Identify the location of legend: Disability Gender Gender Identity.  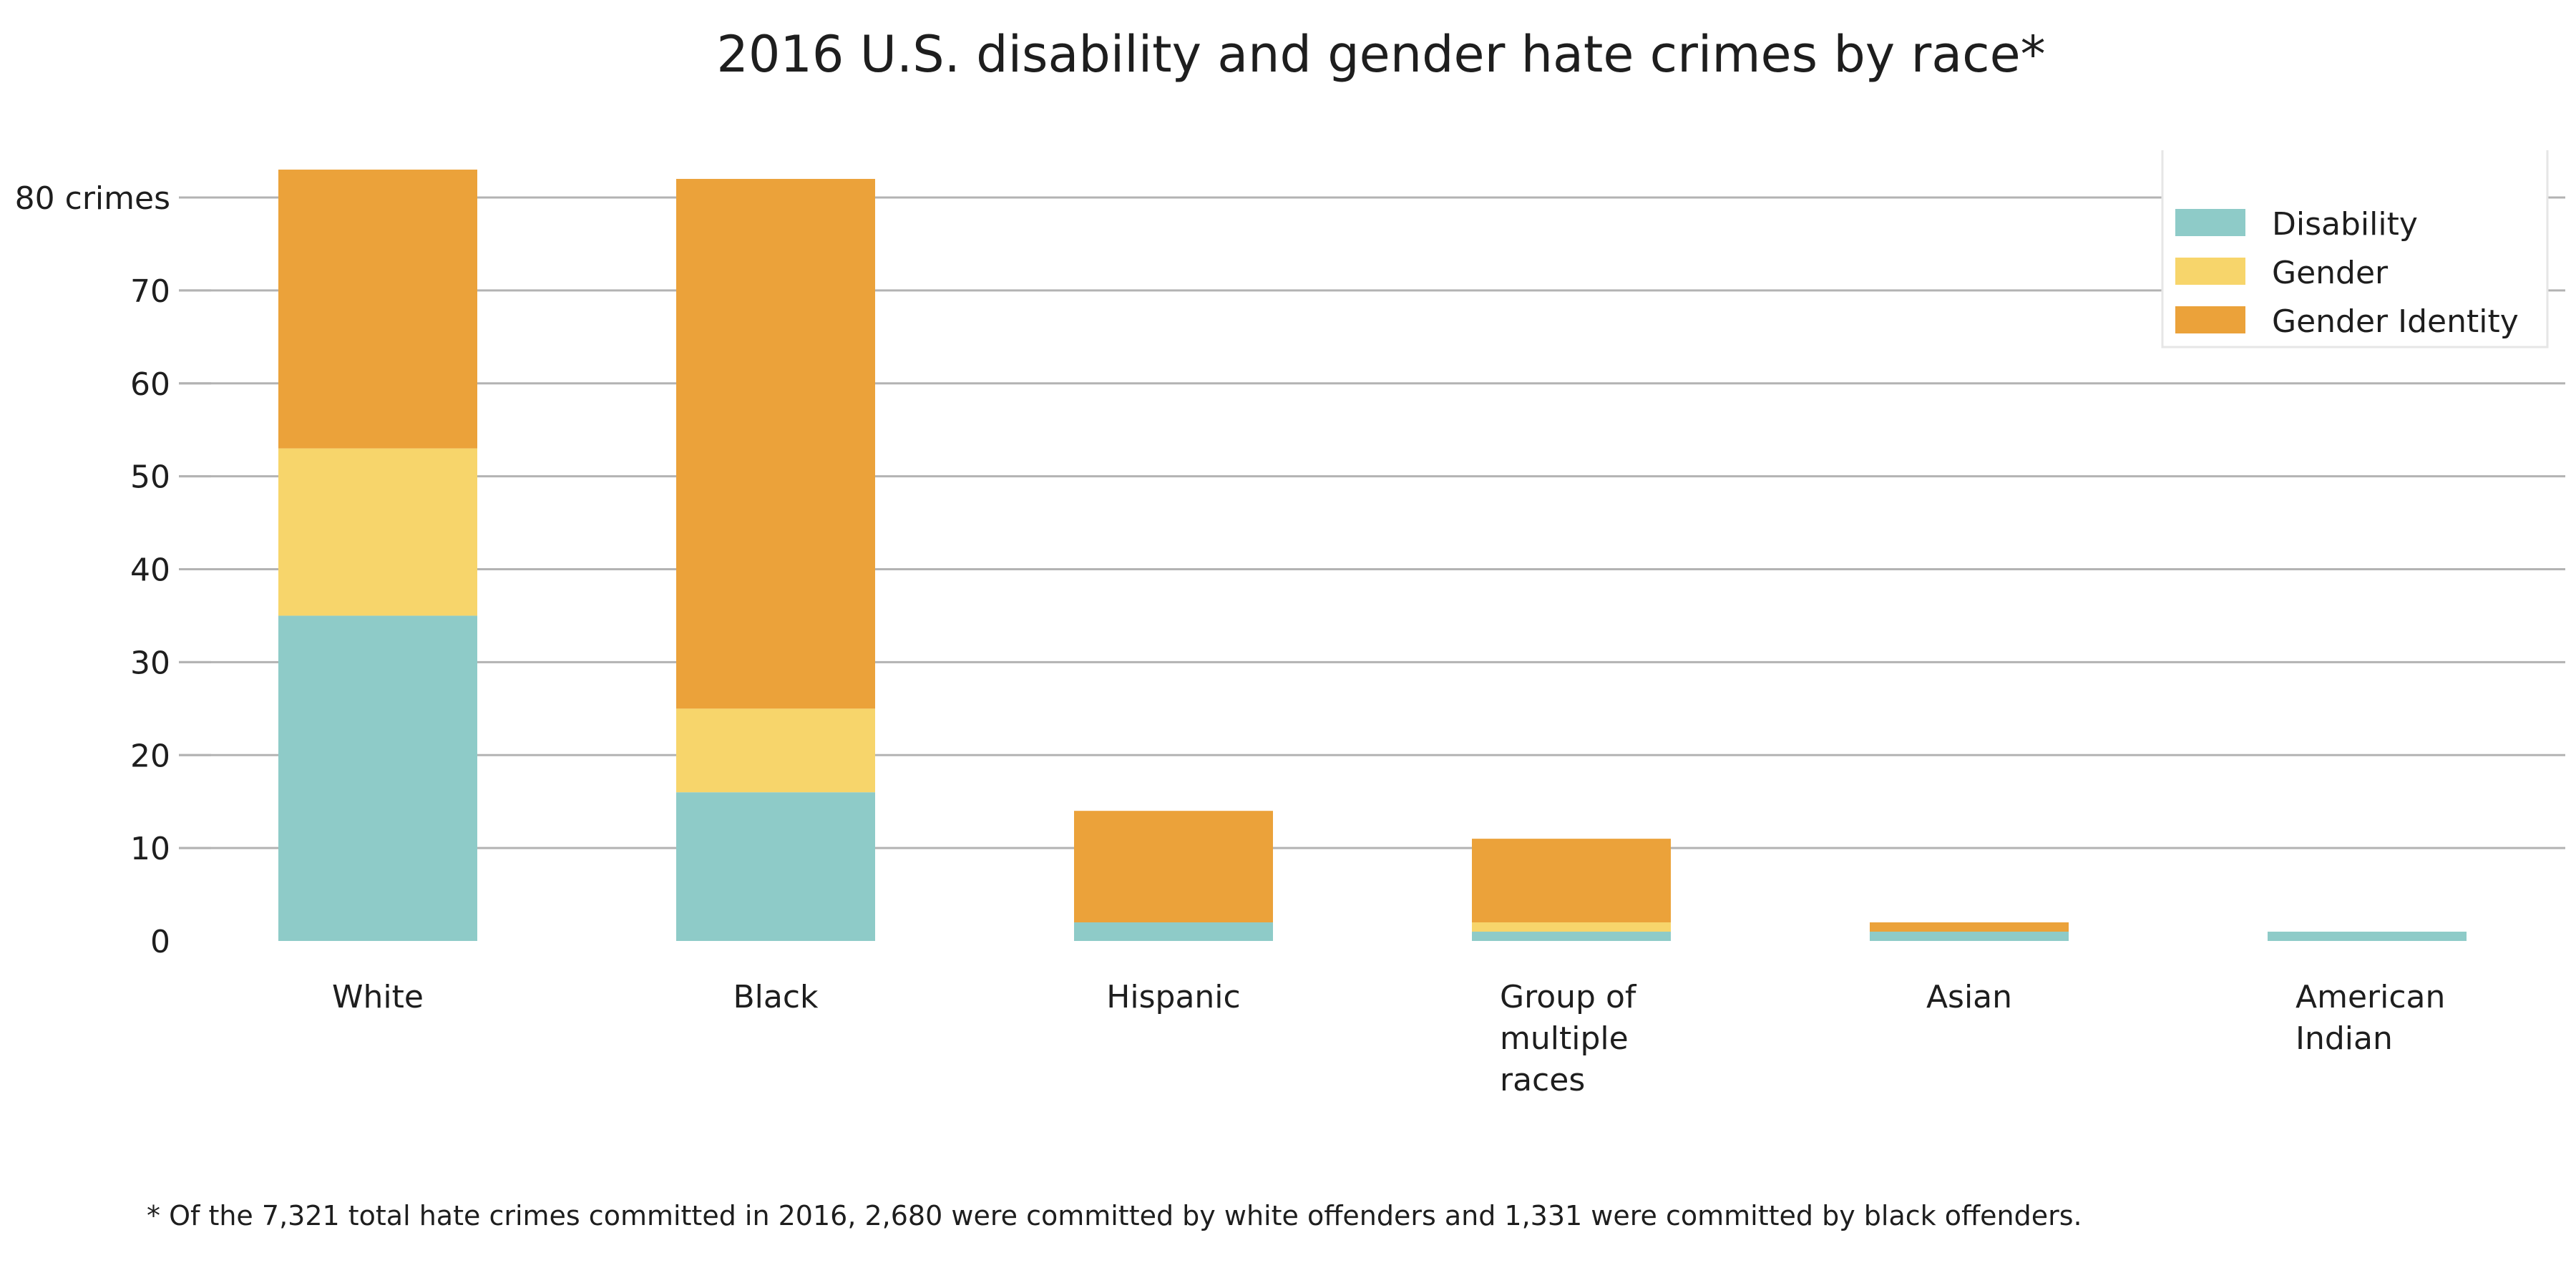
(2355, 249).